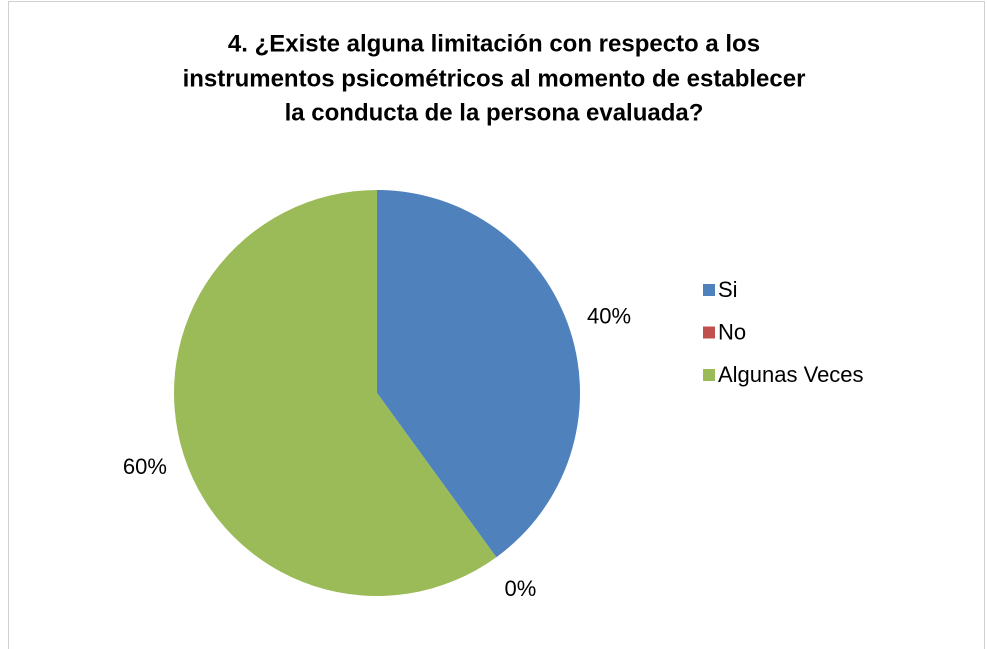 The width and height of the screenshot is (987, 649). Describe the element at coordinates (791, 374) in the screenshot. I see `legend-label: Algunas Veces` at that location.